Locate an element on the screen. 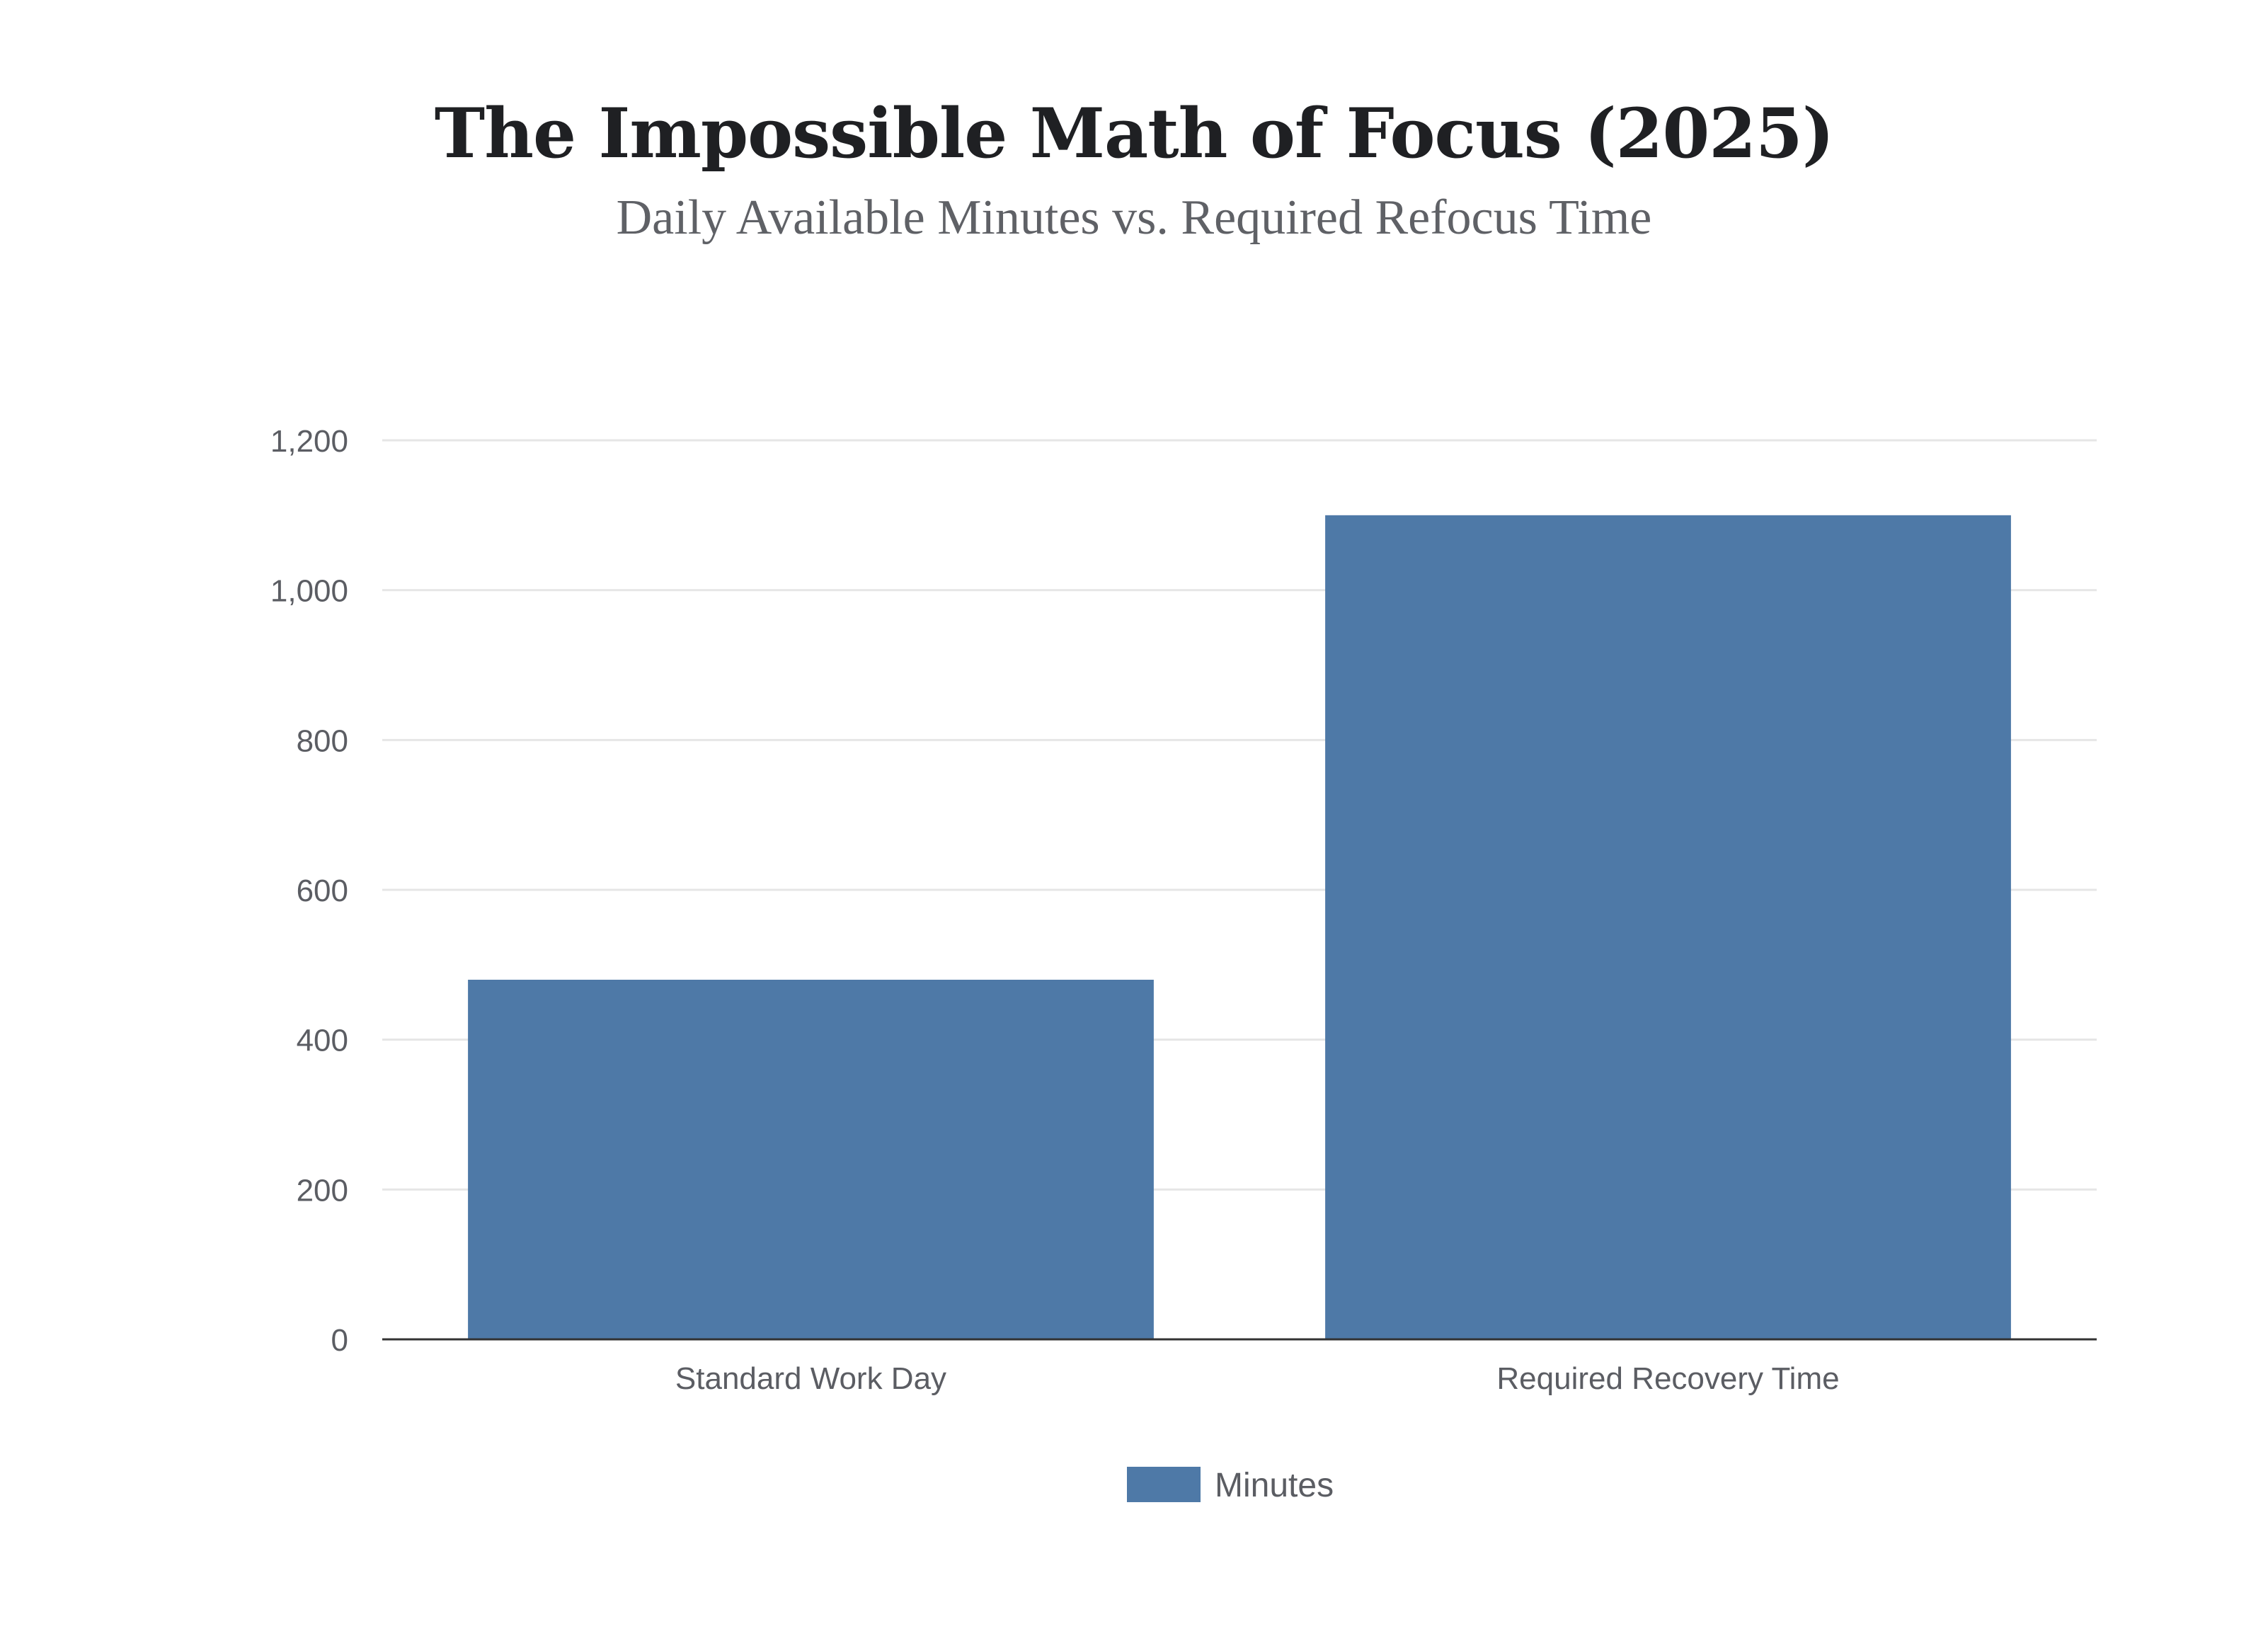 The image size is (2268, 1631). legend-label: Minutes is located at coordinates (1274, 1485).